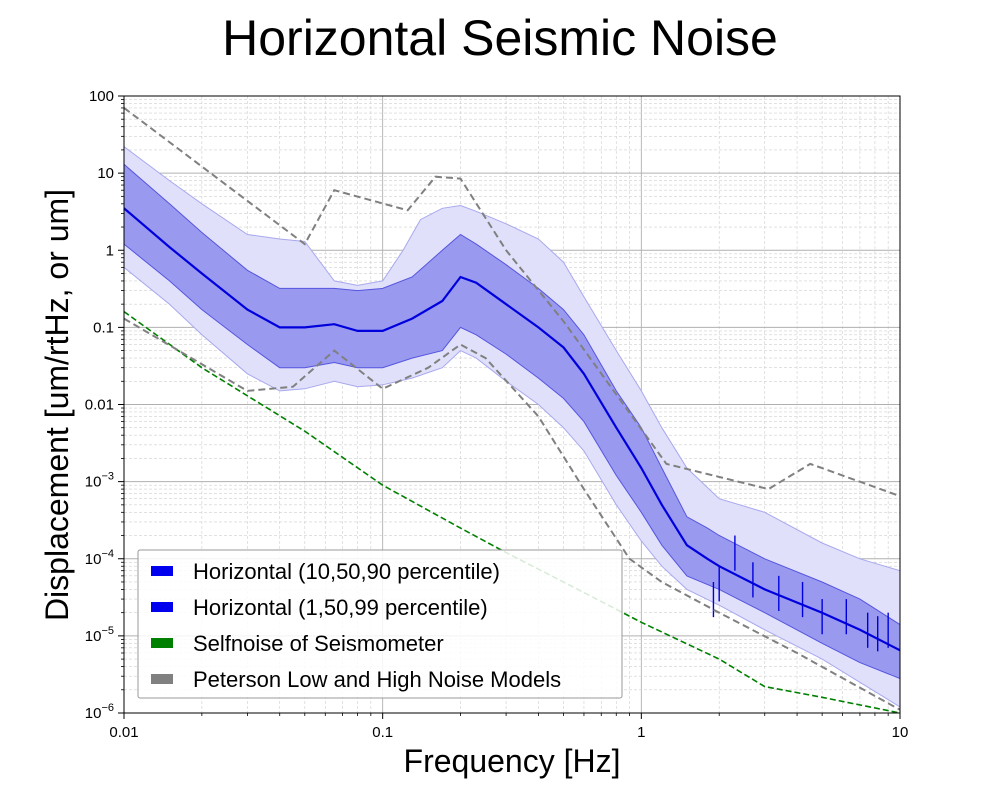  I want to click on y-tick-label-exponent: −4, so click(107, 554).